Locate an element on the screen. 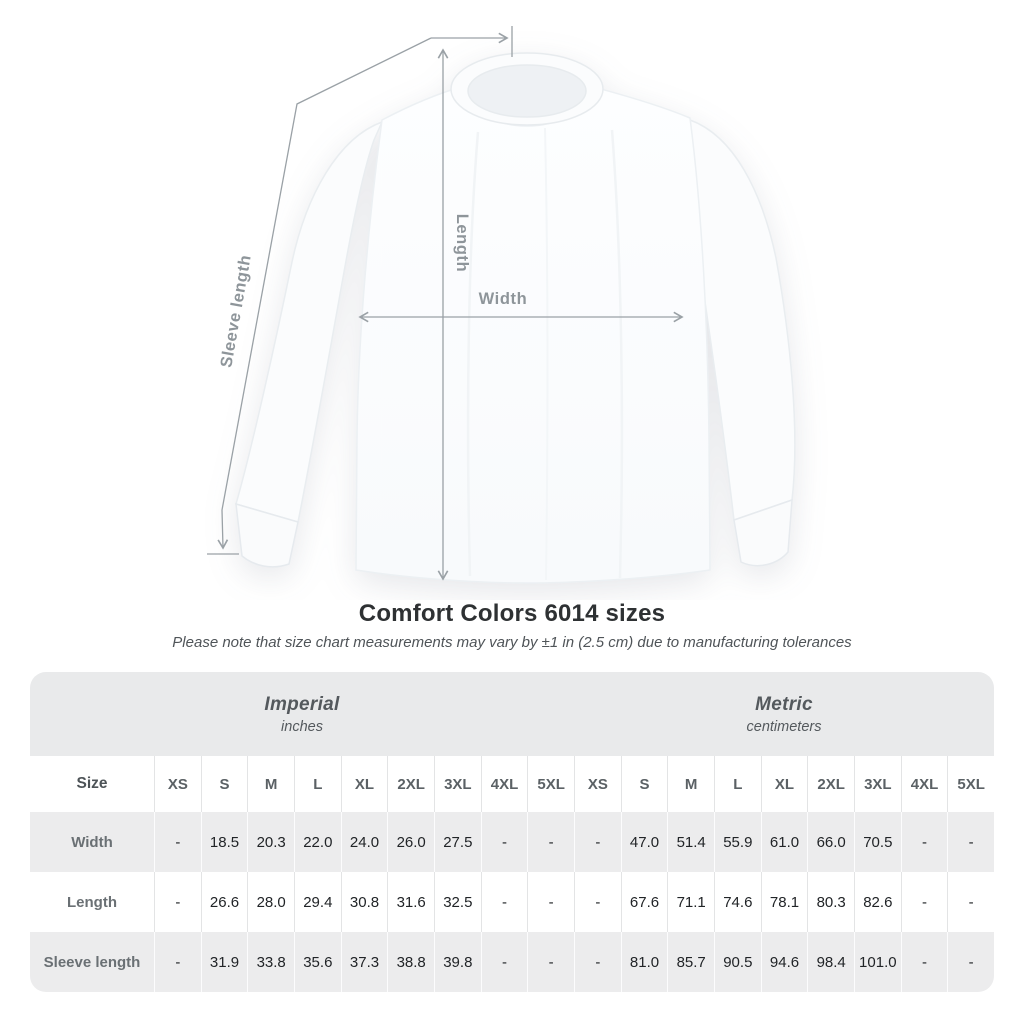 Image resolution: width=1024 pixels, height=1024 pixels. size-header-imperial-3XL: 3XL is located at coordinates (457, 784).